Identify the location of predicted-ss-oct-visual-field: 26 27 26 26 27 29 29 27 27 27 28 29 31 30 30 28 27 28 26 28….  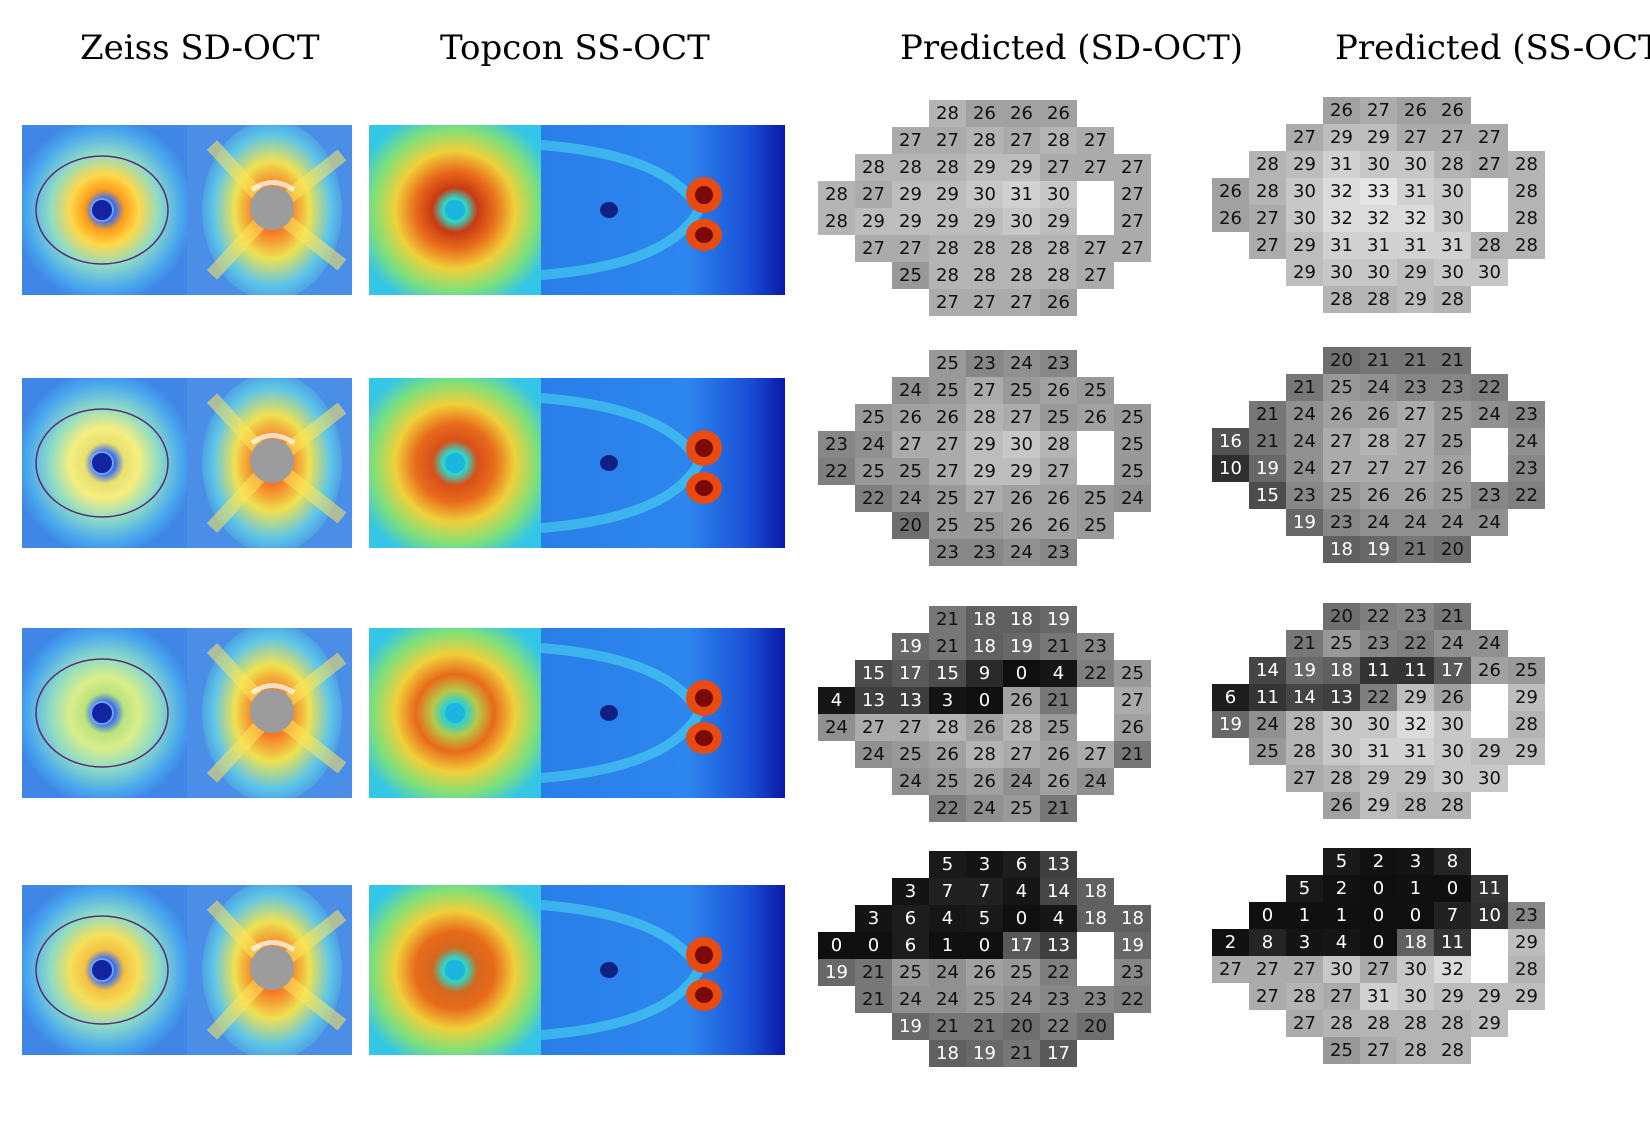
(1378, 205).